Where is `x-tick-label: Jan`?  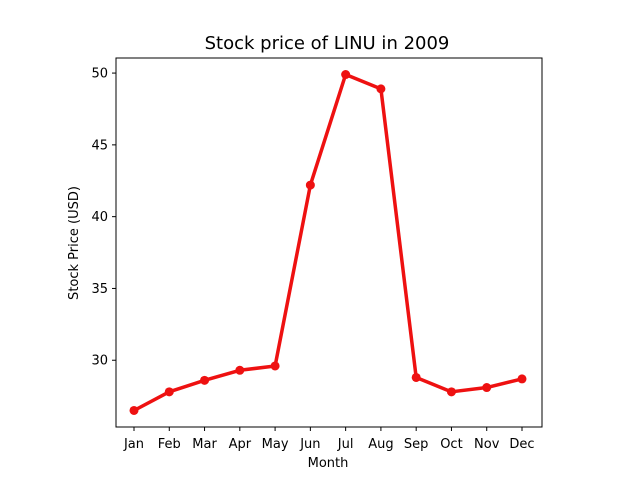 x-tick-label: Jan is located at coordinates (133, 444).